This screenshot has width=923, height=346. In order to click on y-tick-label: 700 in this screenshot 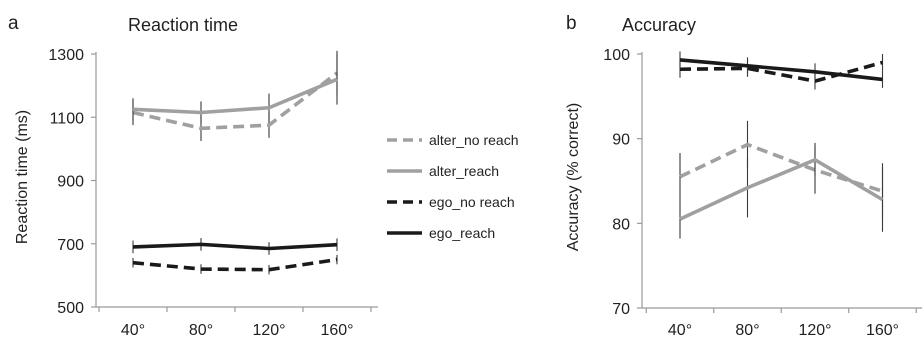, I will do `click(70, 245)`.